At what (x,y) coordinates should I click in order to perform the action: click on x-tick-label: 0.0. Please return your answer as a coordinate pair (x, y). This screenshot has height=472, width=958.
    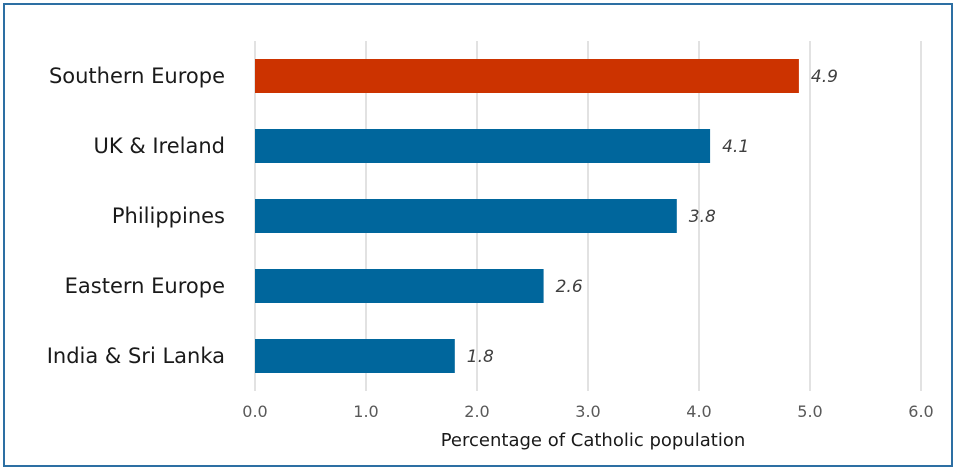
    Looking at the image, I should click on (254, 411).